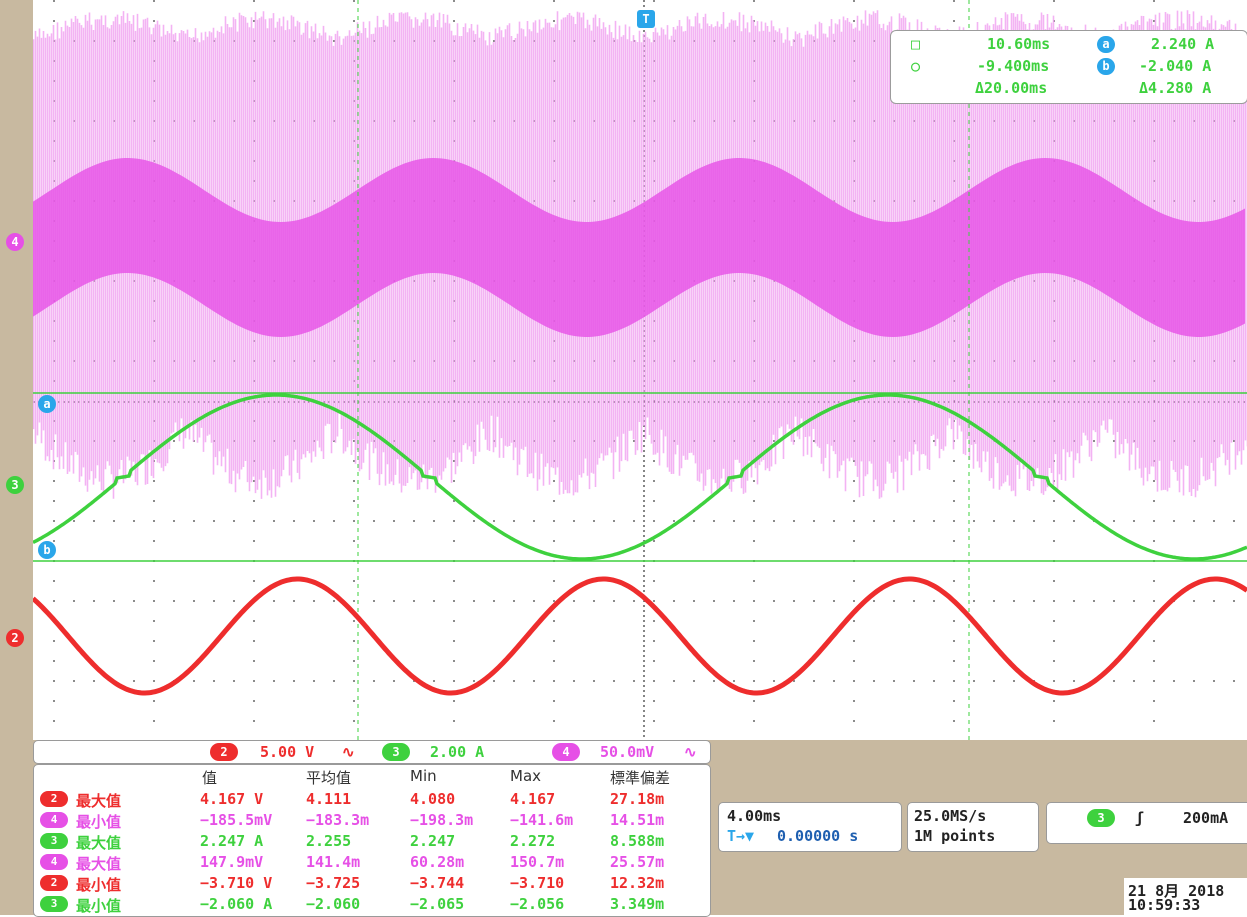 The image size is (1247, 917). I want to click on cursor-b-value: -2.040 A, so click(1175, 66).